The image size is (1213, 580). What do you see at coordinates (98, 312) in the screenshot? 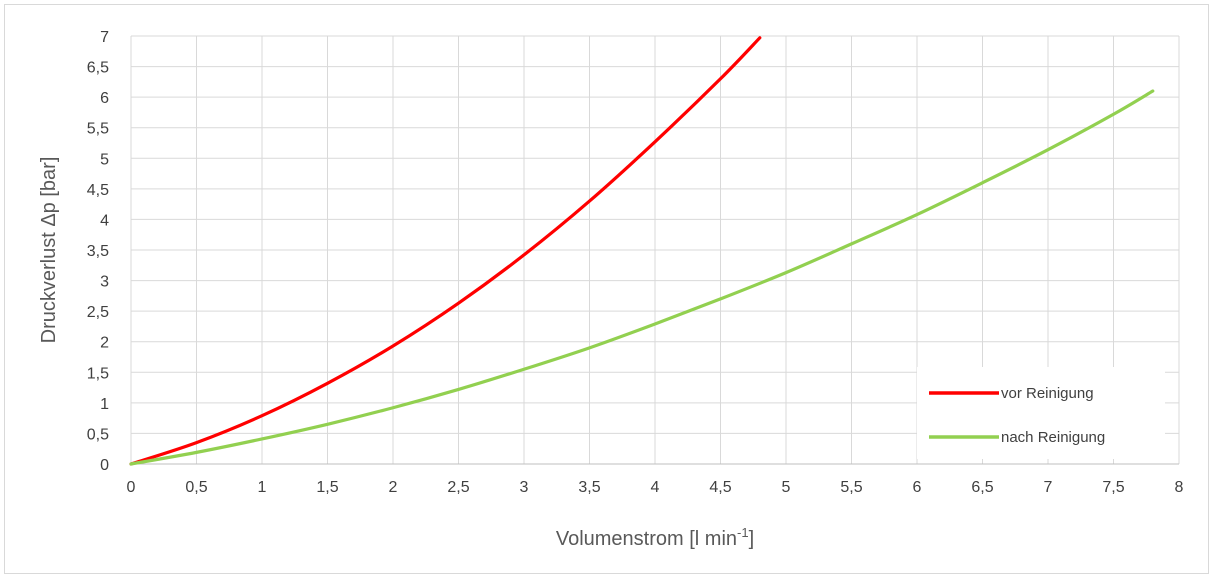
I see `y-tick-label: 2,5` at bounding box center [98, 312].